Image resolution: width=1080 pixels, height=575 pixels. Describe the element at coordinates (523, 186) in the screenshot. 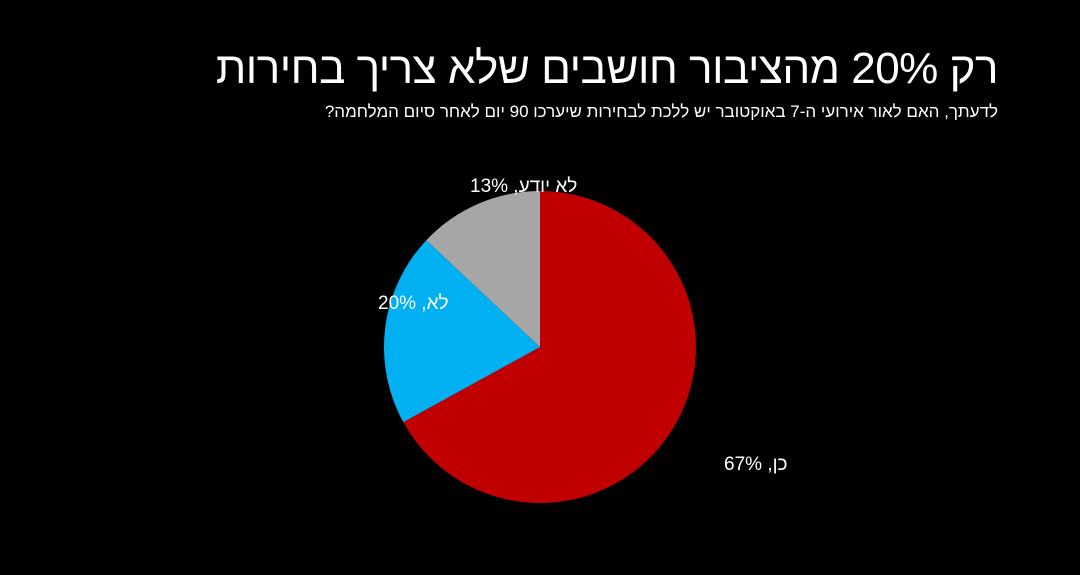

I see `slice-label-2: לא יודע, 13%` at that location.